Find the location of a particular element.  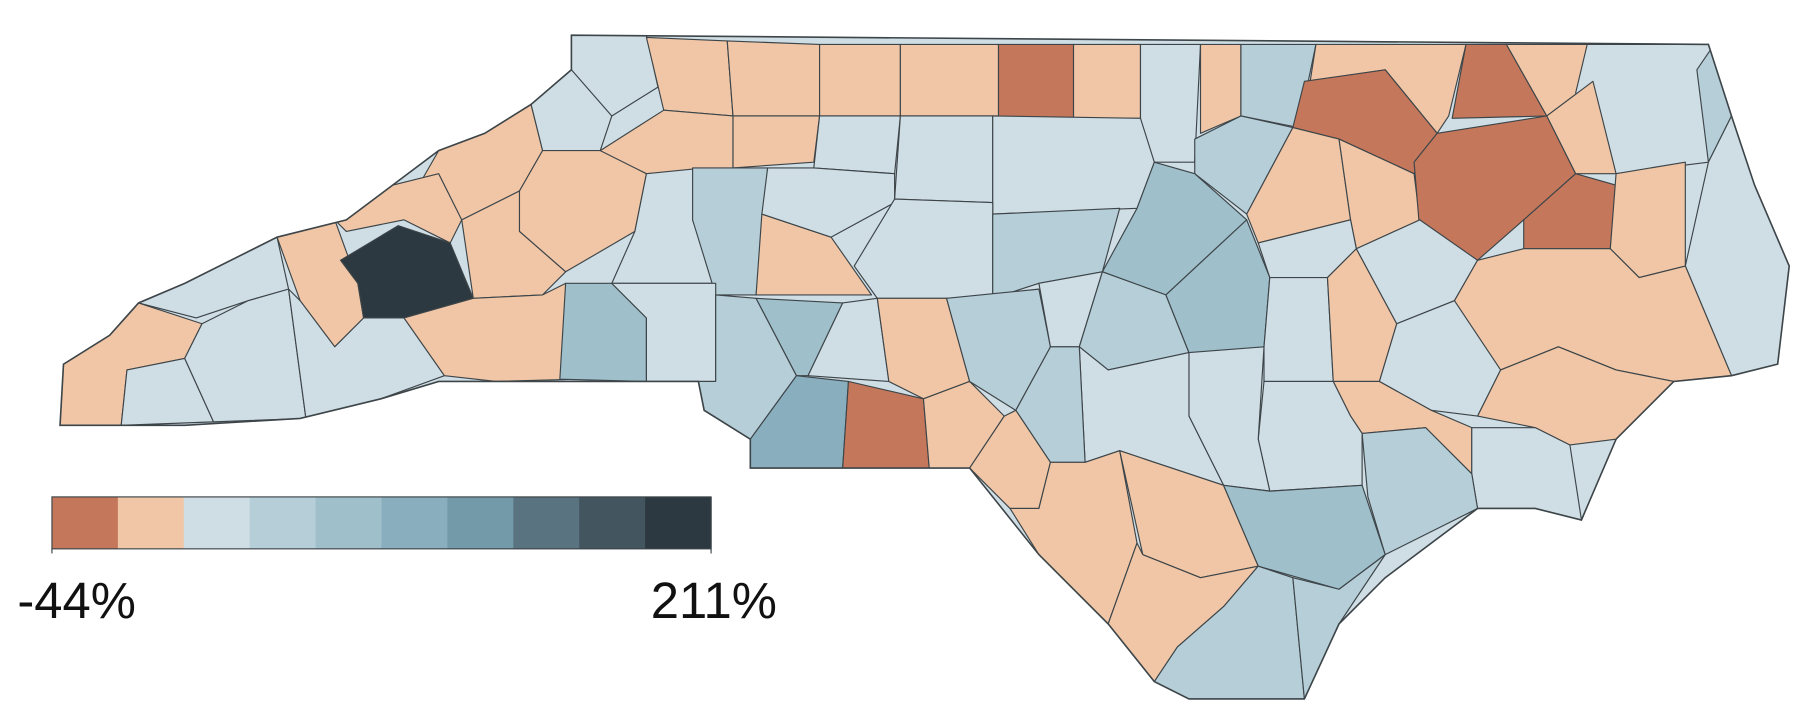

legend is located at coordinates (381, 525).